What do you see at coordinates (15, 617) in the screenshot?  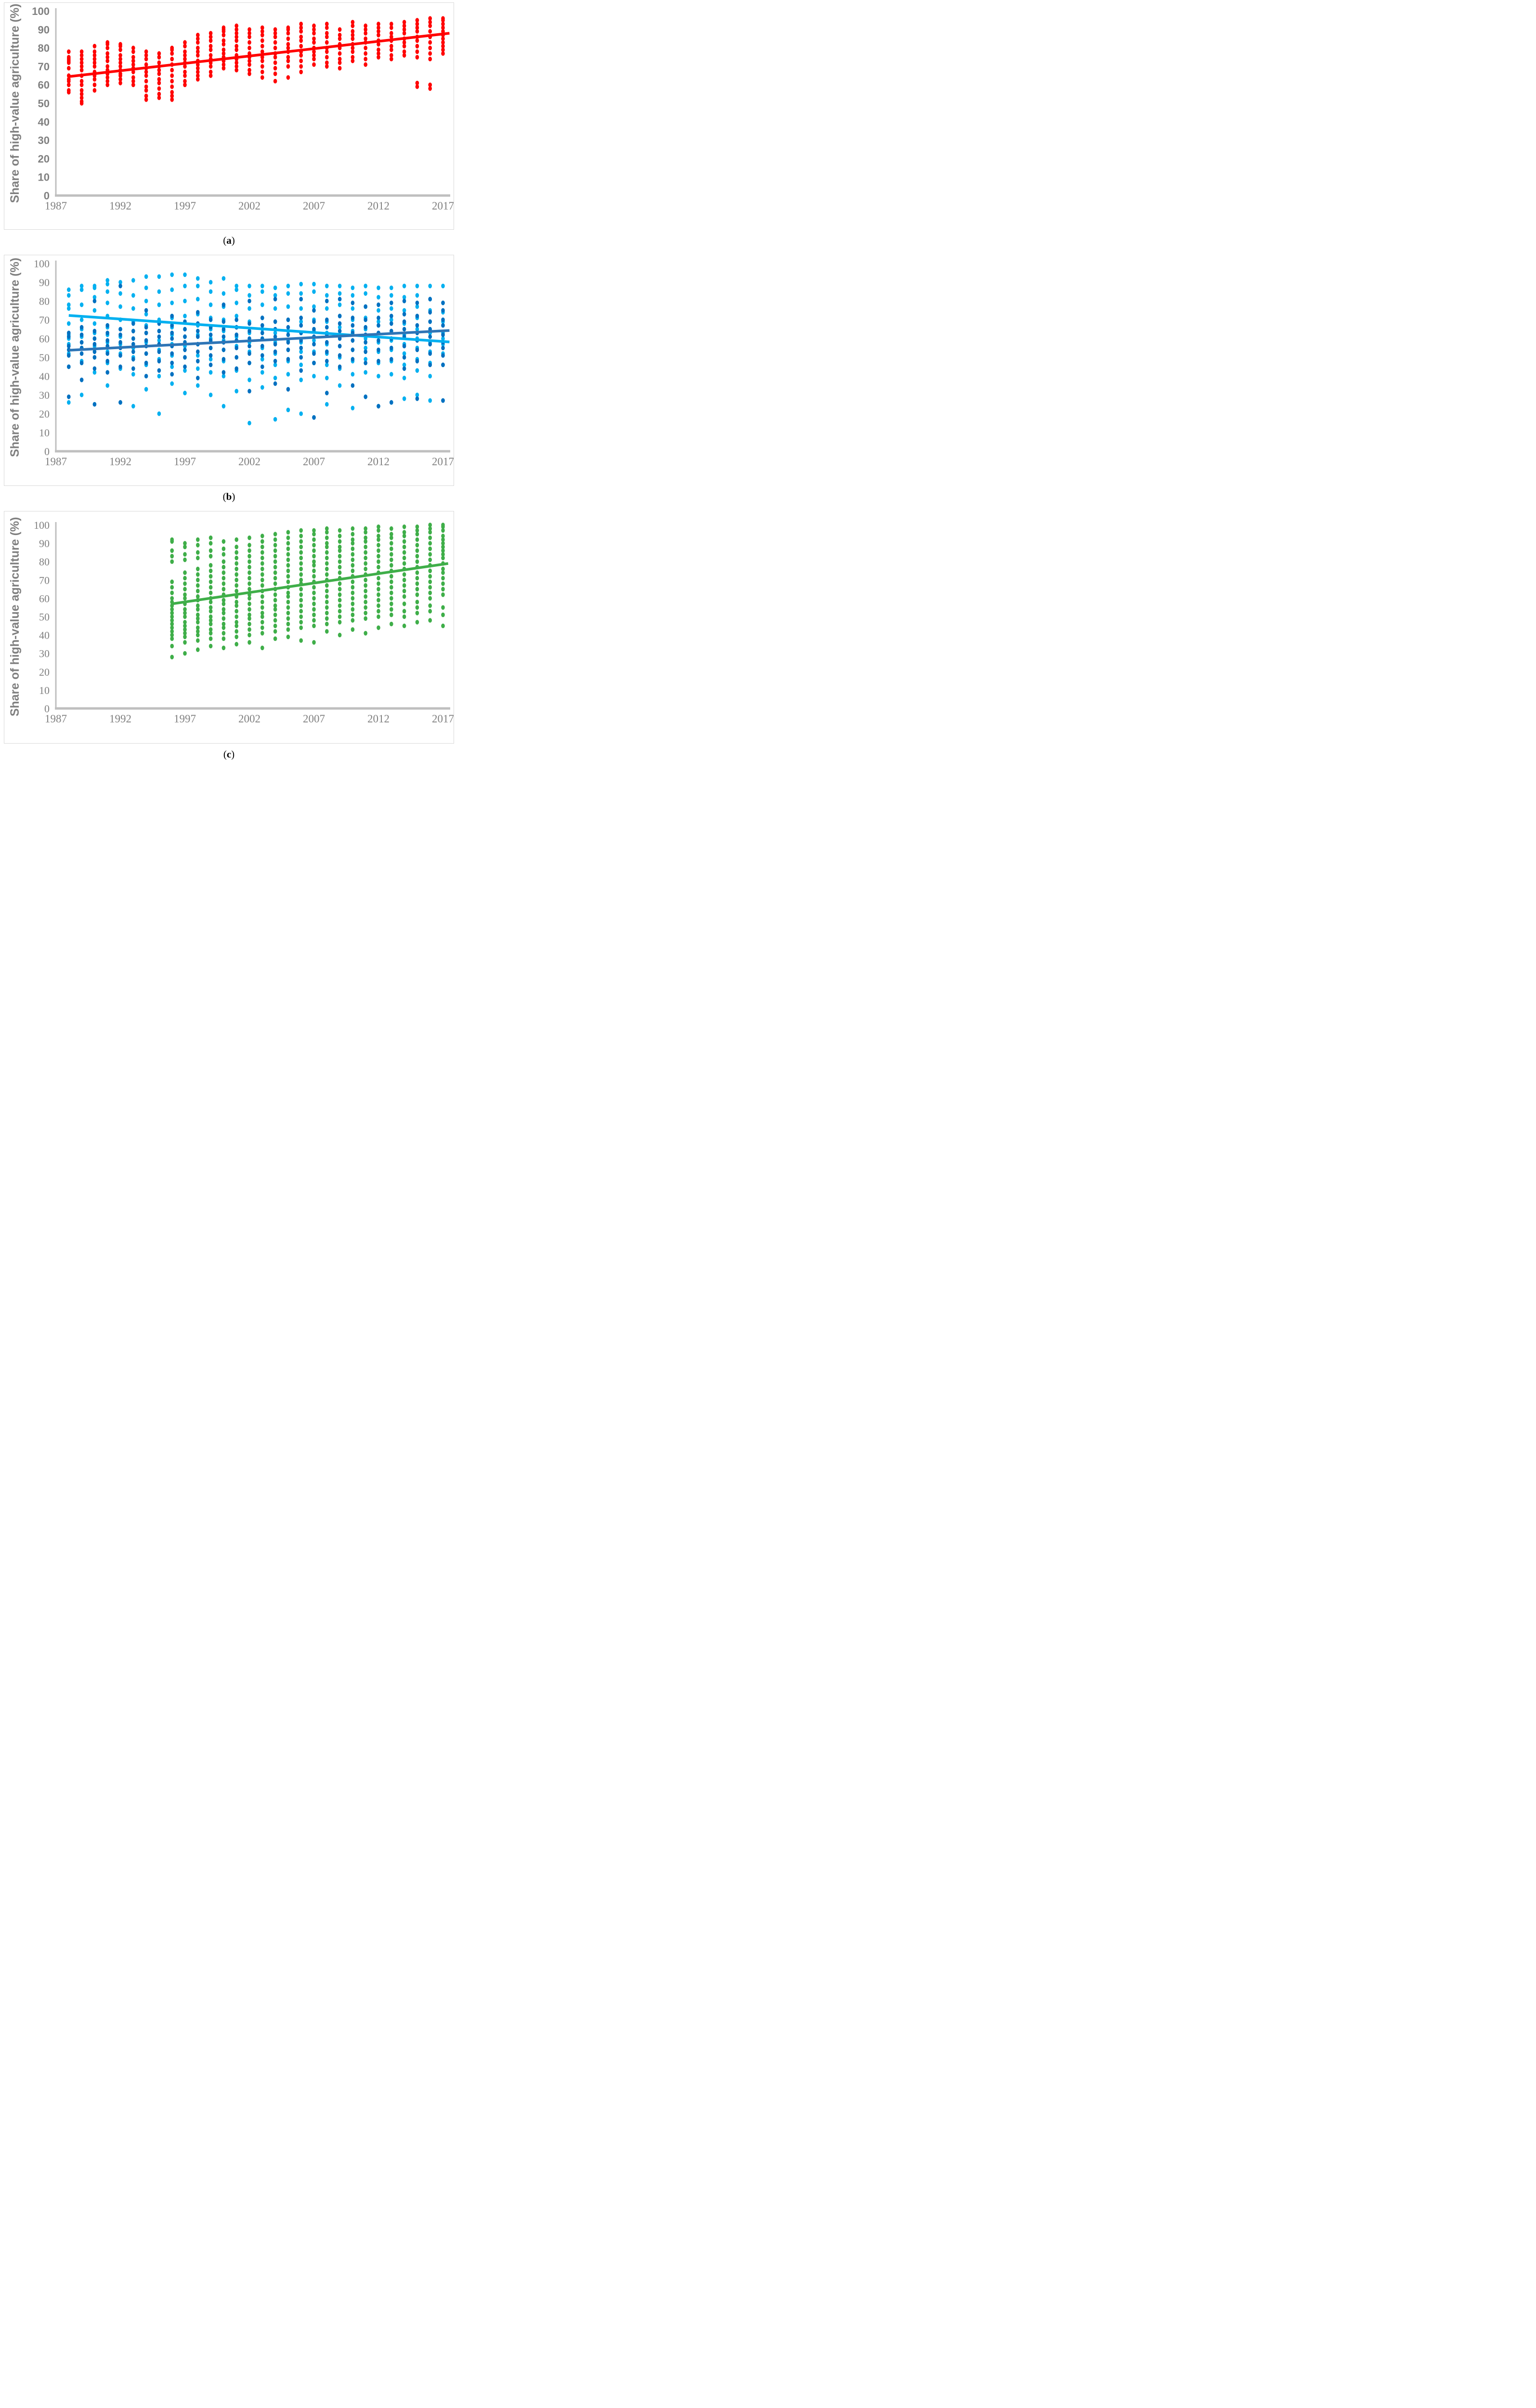 I see `chart-c-y-axis-title: Share of high-value agriculture (%)` at bounding box center [15, 617].